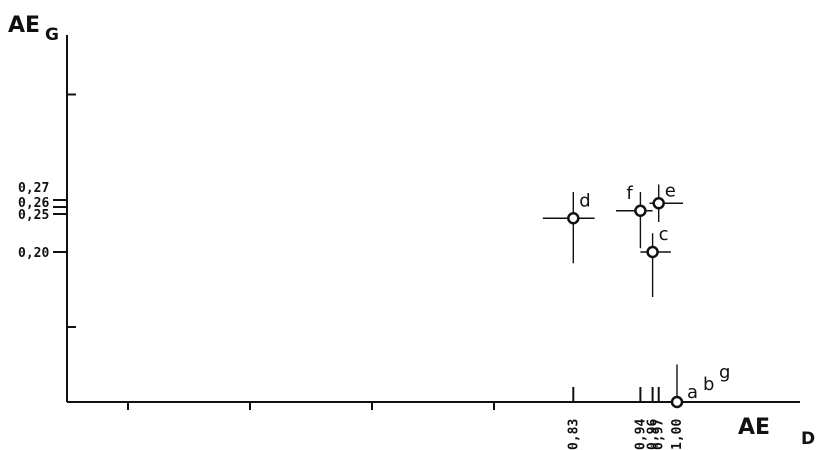 The image size is (821, 450). What do you see at coordinates (670, 190) in the screenshot?
I see `point-label-e: e` at bounding box center [670, 190].